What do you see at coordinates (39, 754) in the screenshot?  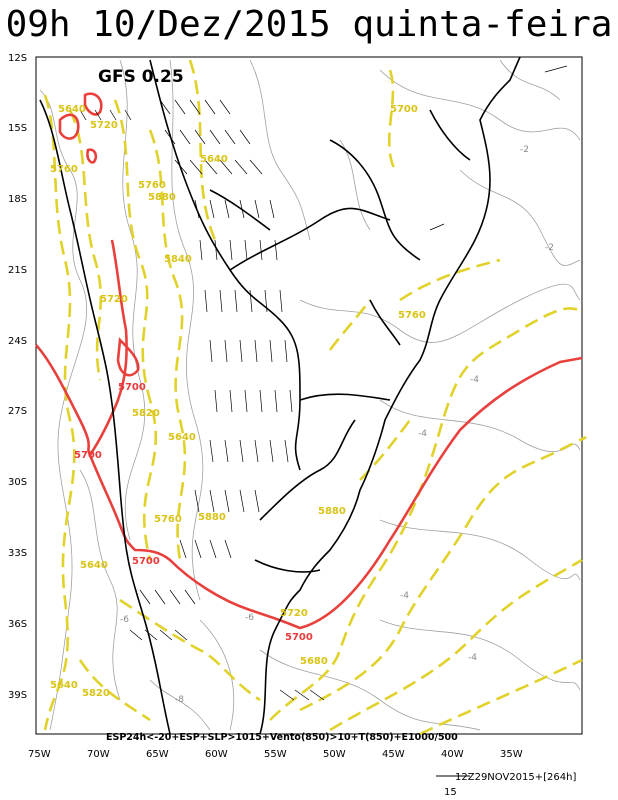 I see `lon-label: 75W` at bounding box center [39, 754].